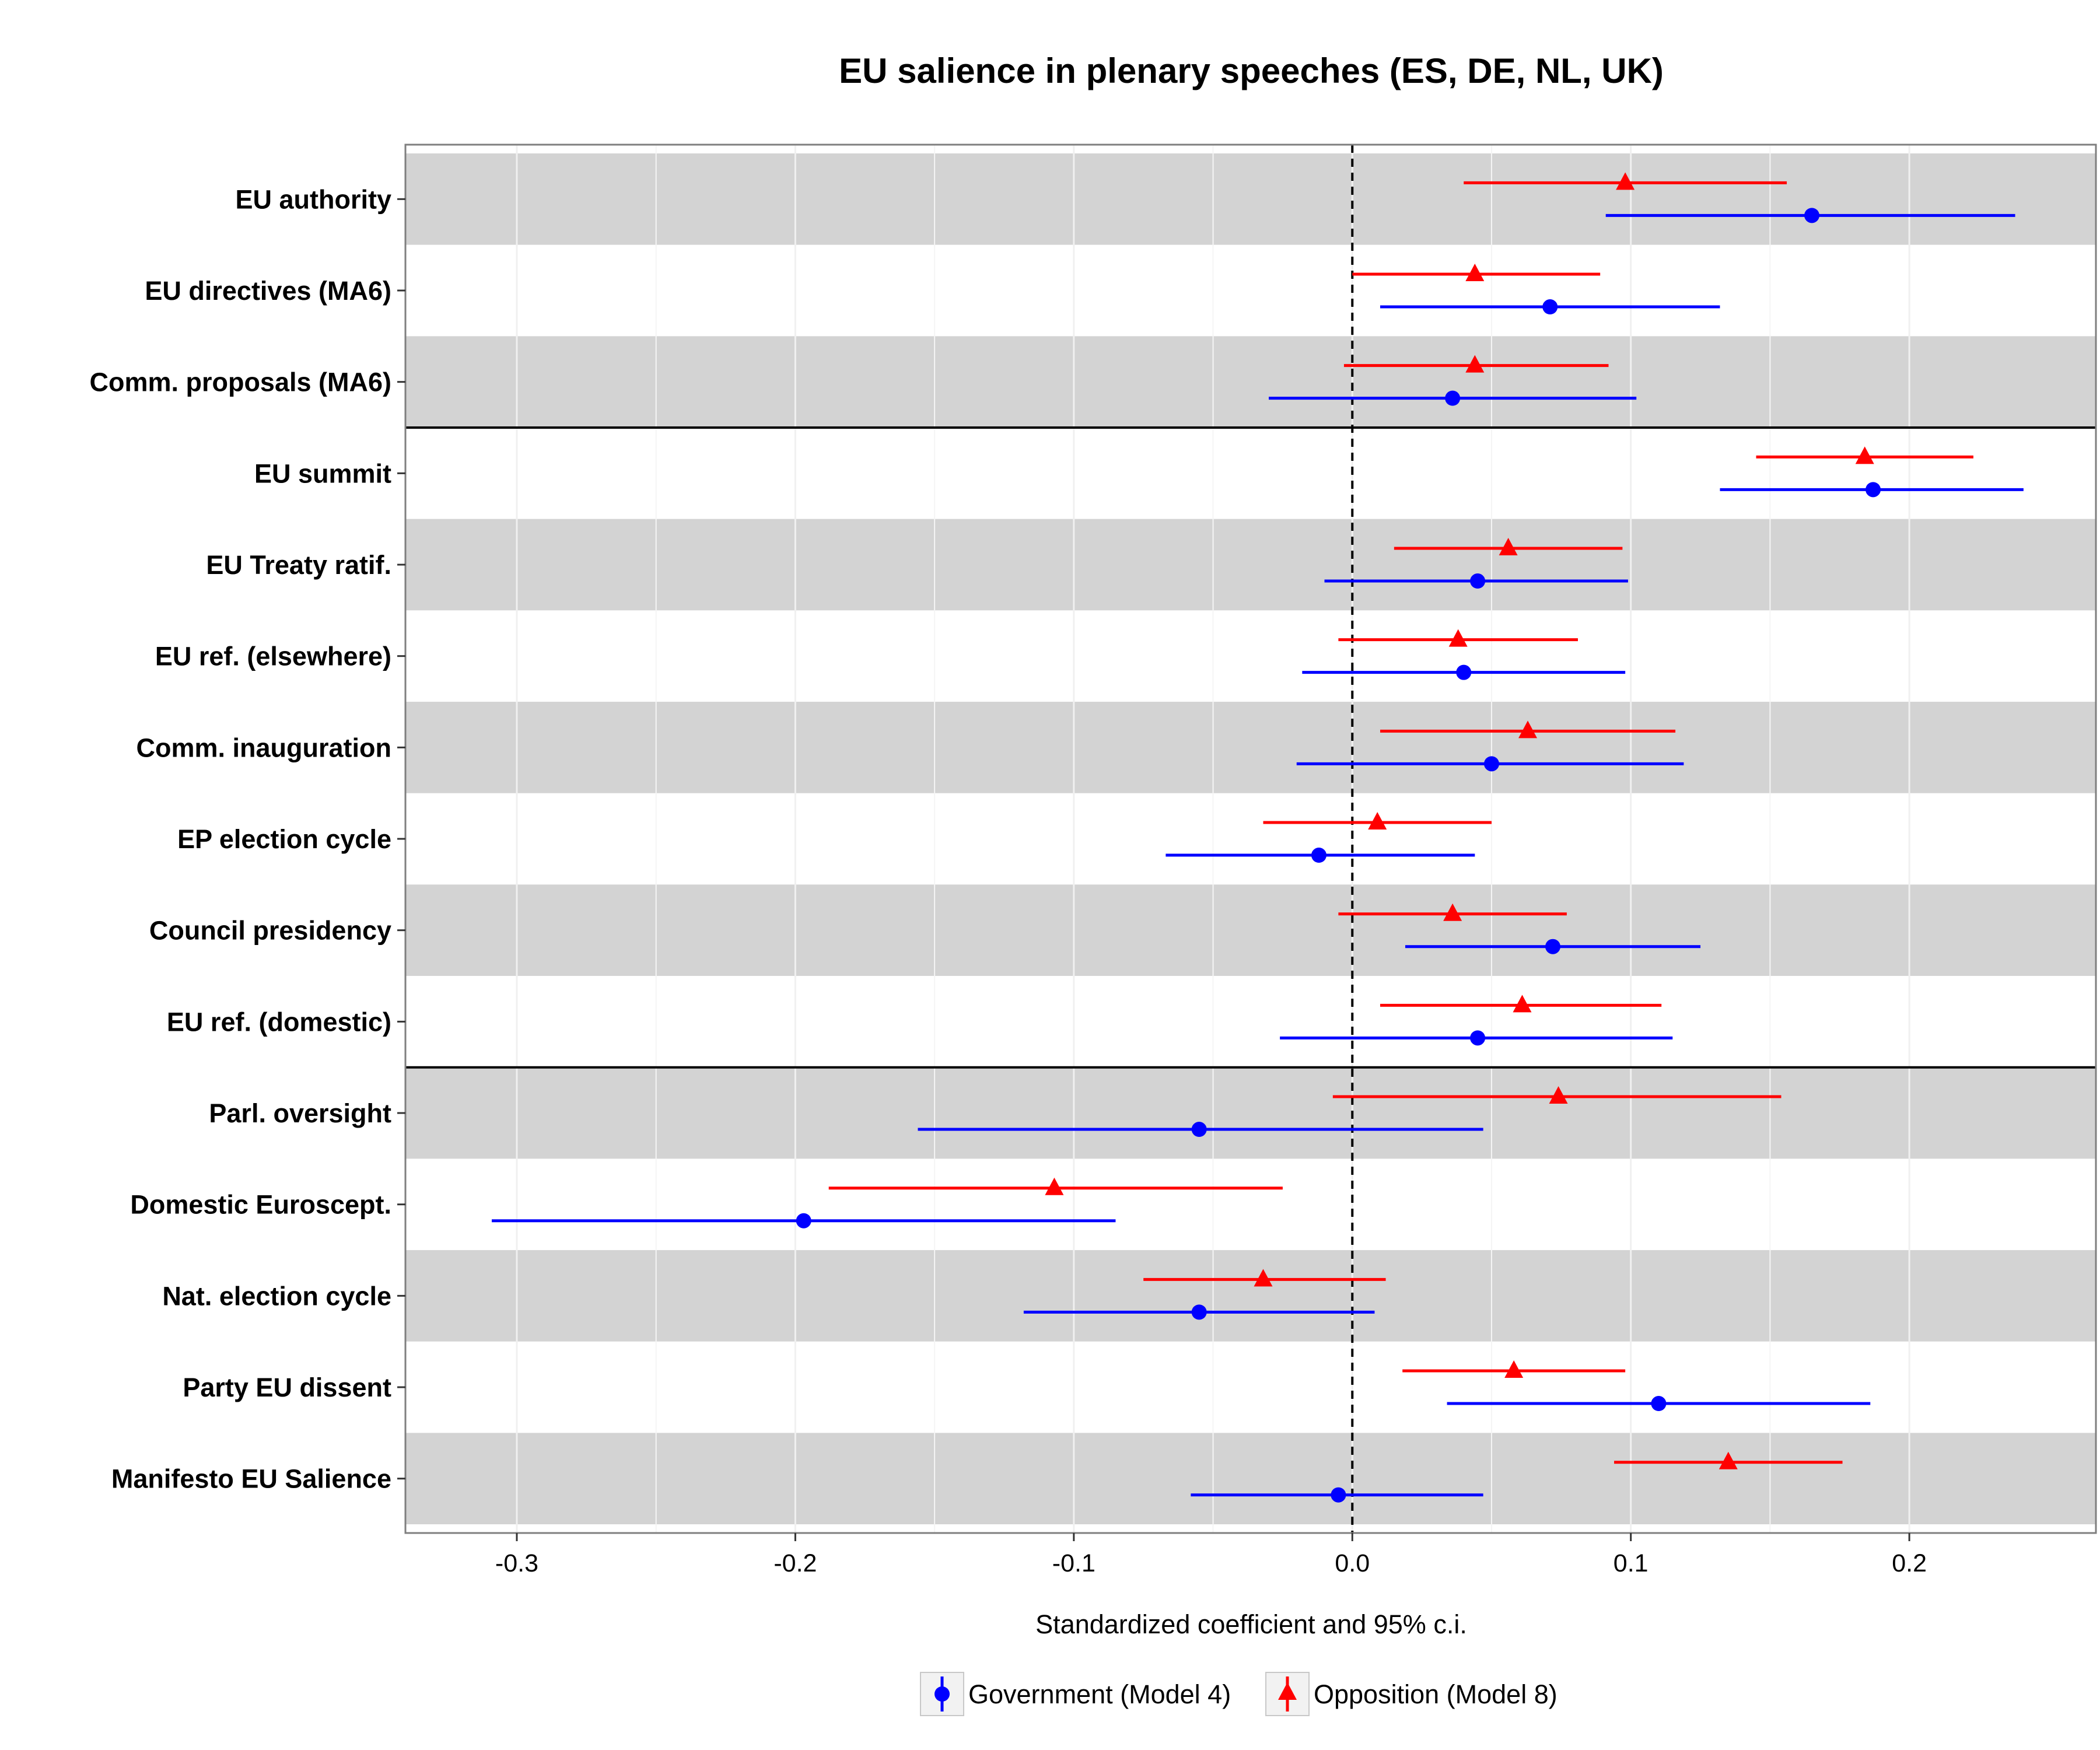  Describe the element at coordinates (1352, 1563) in the screenshot. I see `x-tick-label: 0.0` at that location.